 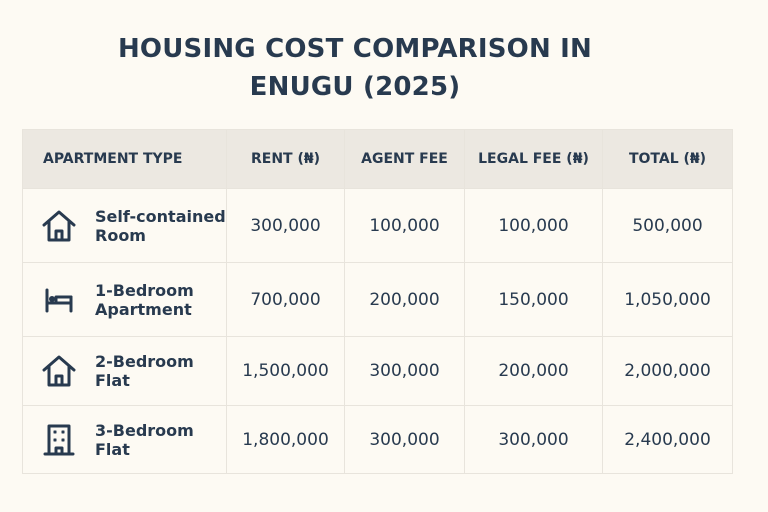 What do you see at coordinates (160, 225) in the screenshot?
I see `apartment-type-name: Self-contained Room` at bounding box center [160, 225].